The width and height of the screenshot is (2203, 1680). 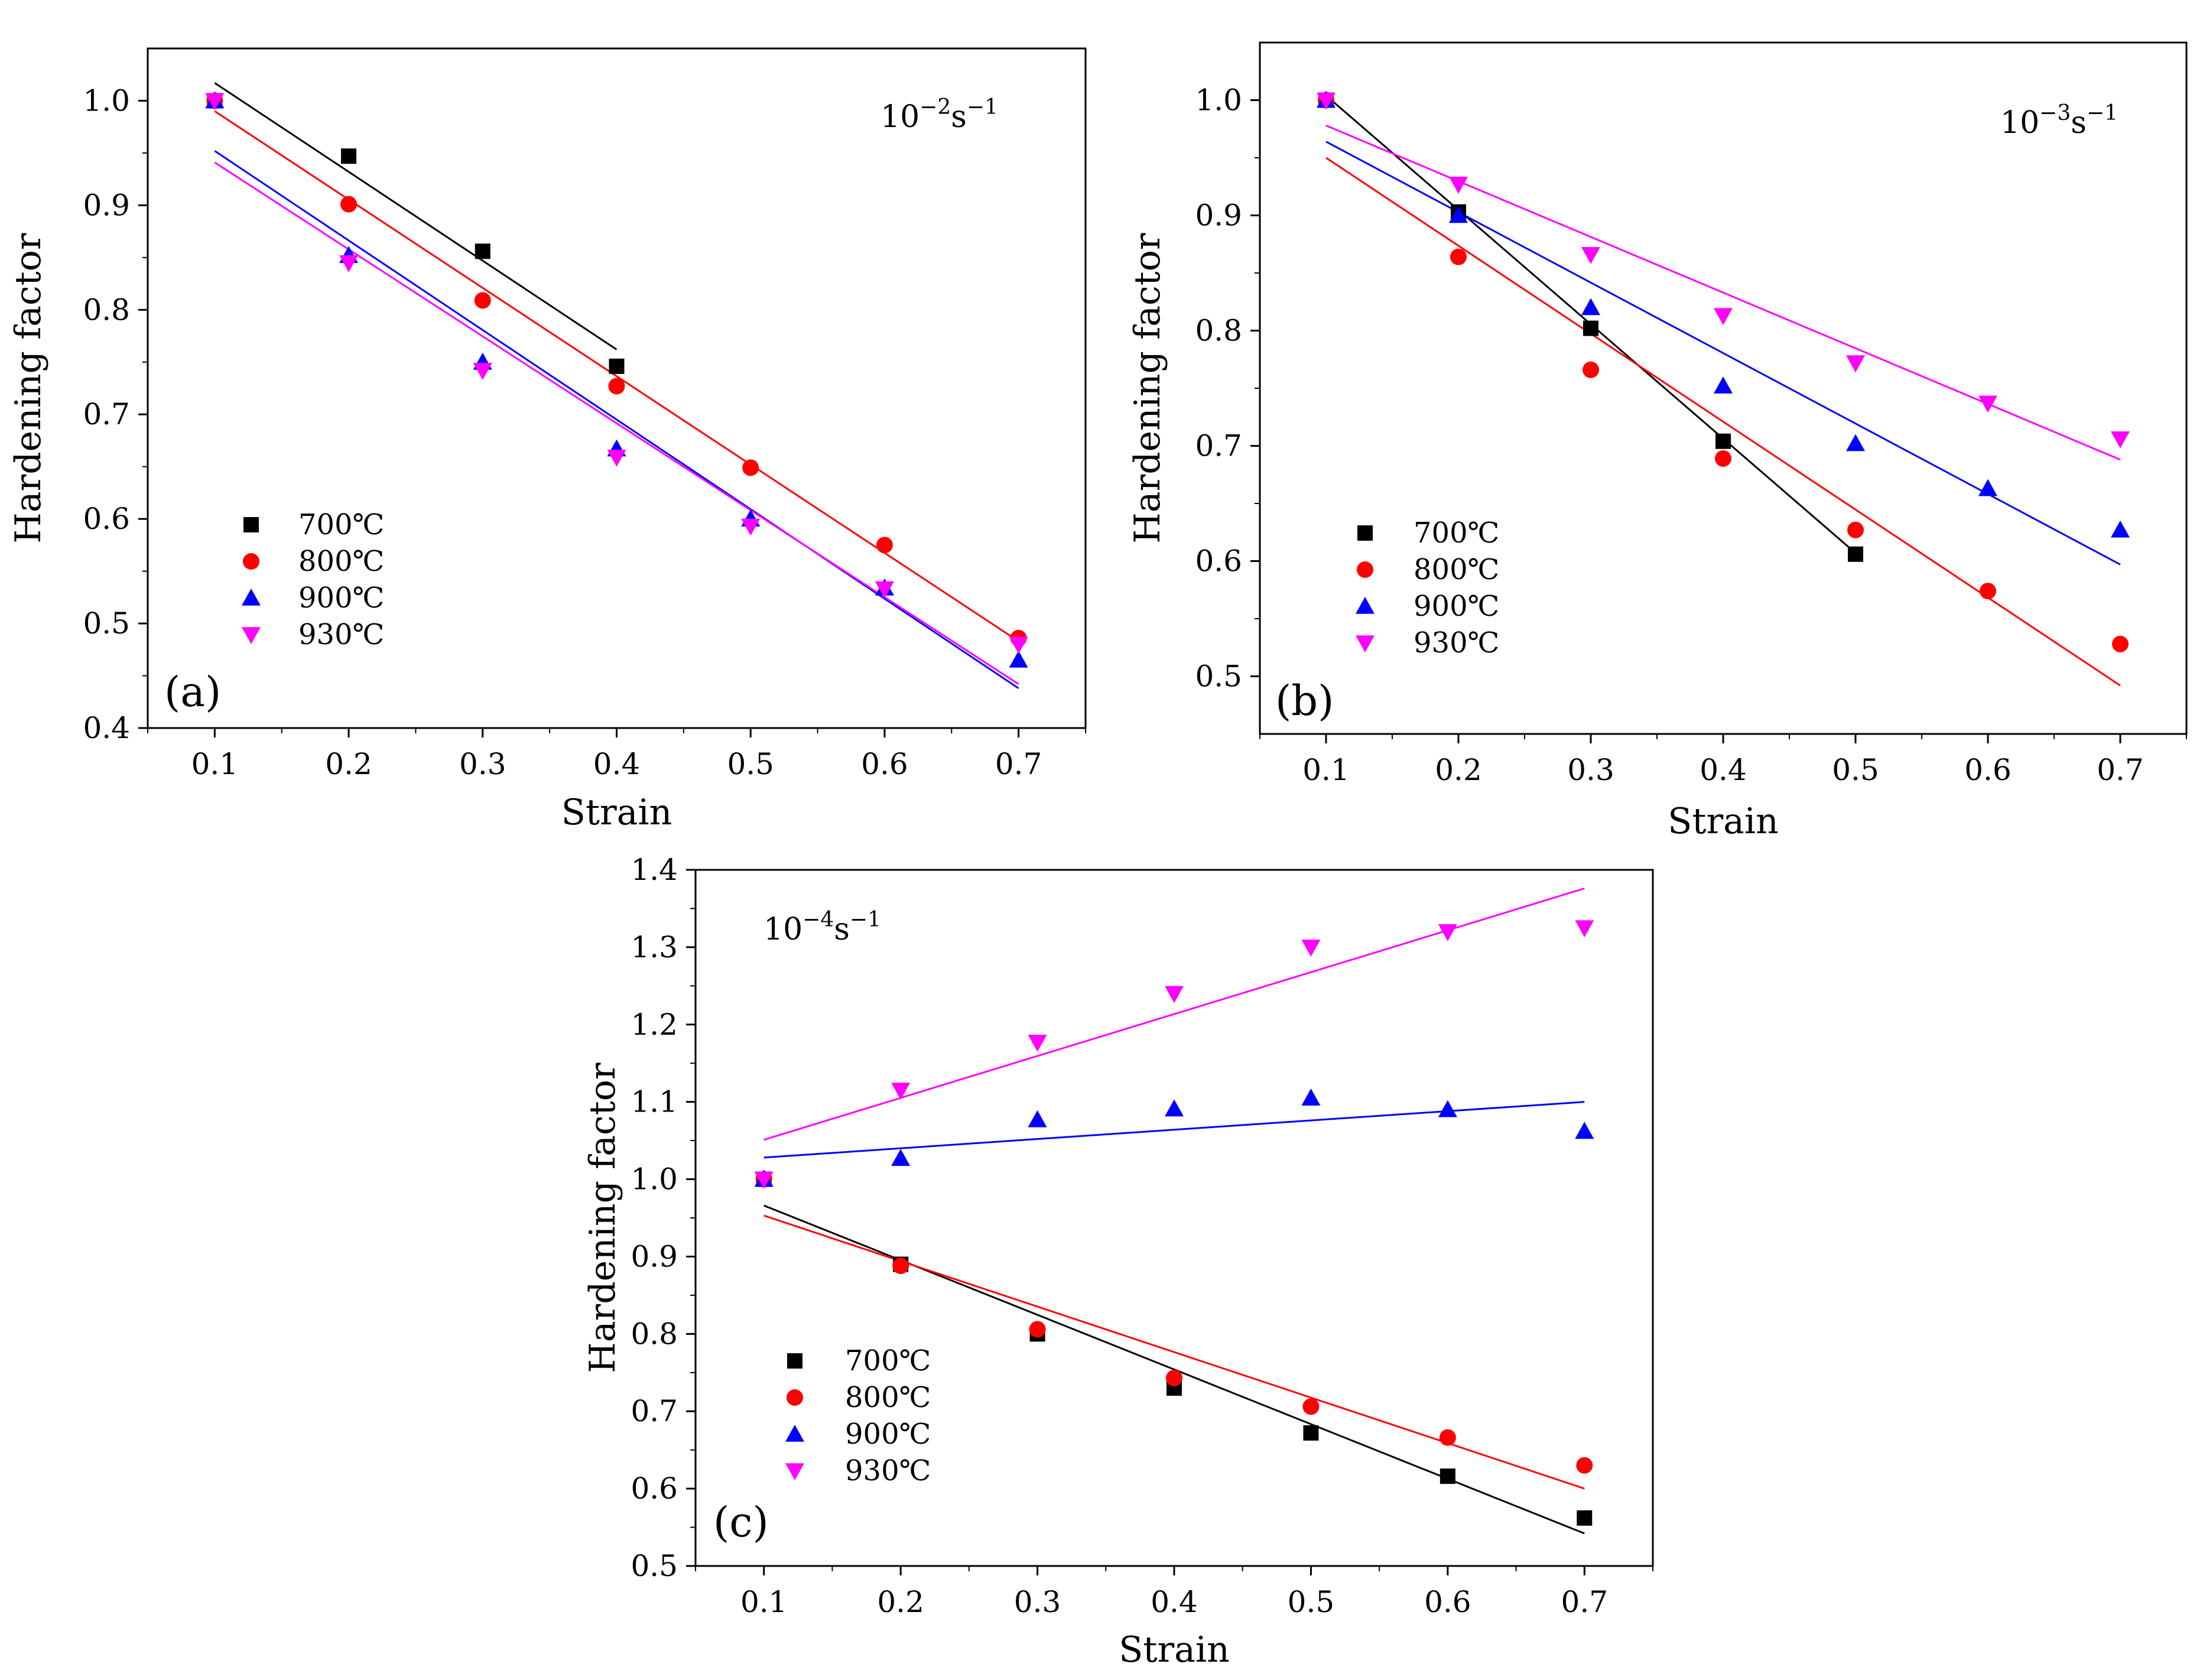 What do you see at coordinates (341, 561) in the screenshot?
I see `legend-label-1: 800℃` at bounding box center [341, 561].